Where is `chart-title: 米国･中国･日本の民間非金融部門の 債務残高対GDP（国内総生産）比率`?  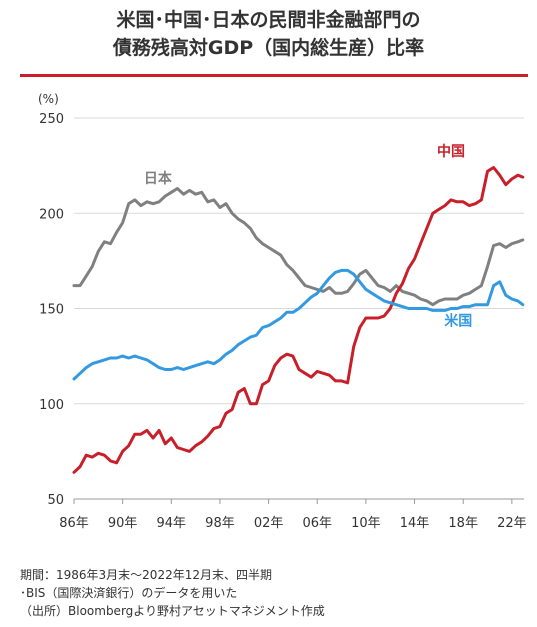
chart-title: 米国･中国･日本の民間非金融部門の 債務残高対GDP（国内総生産）比率 is located at coordinates (268, 34).